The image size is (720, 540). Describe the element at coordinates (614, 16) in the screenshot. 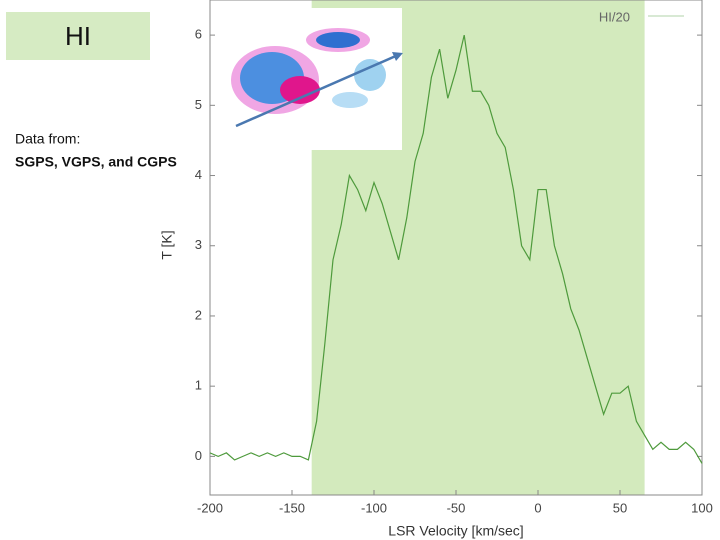

I see `legend-label: HI/20` at that location.